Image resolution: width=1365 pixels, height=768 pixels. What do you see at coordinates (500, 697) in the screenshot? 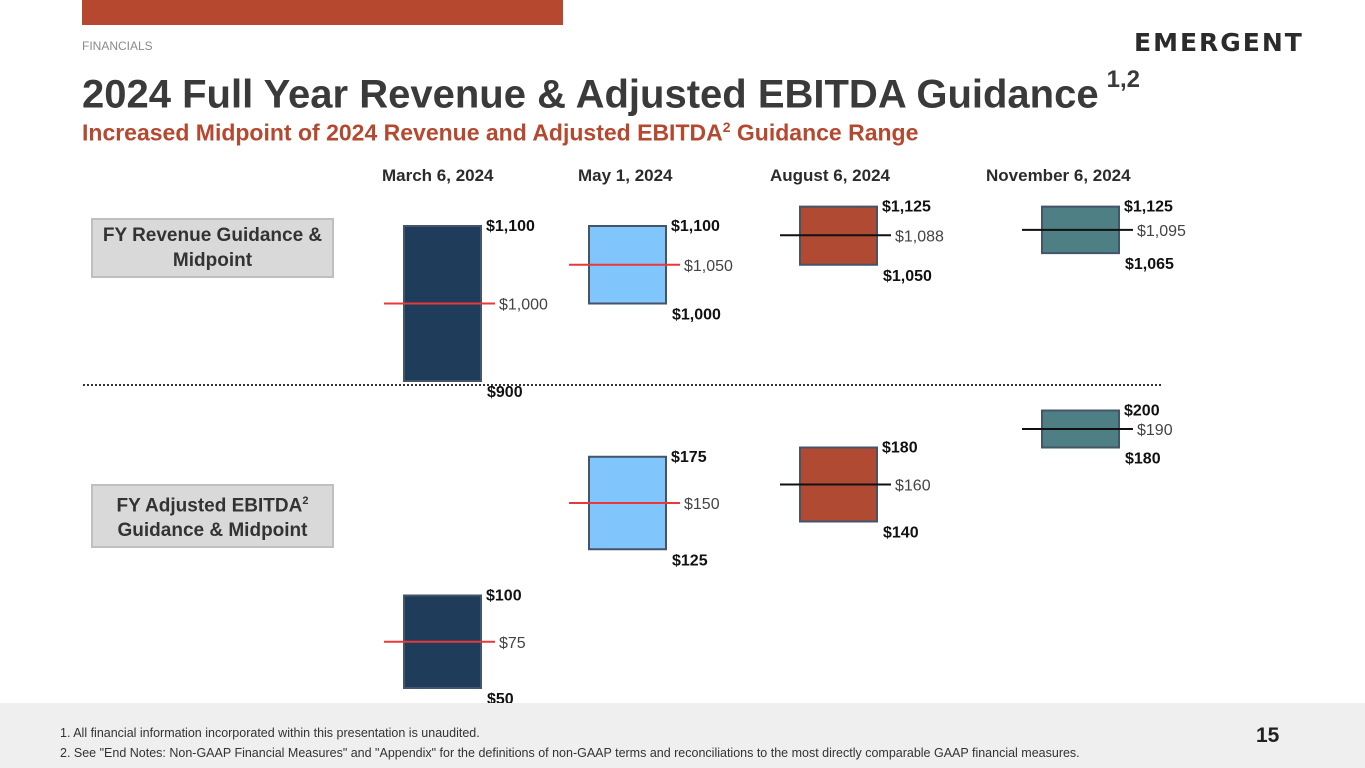
I see `ebitda-low-label: $50` at bounding box center [500, 697].